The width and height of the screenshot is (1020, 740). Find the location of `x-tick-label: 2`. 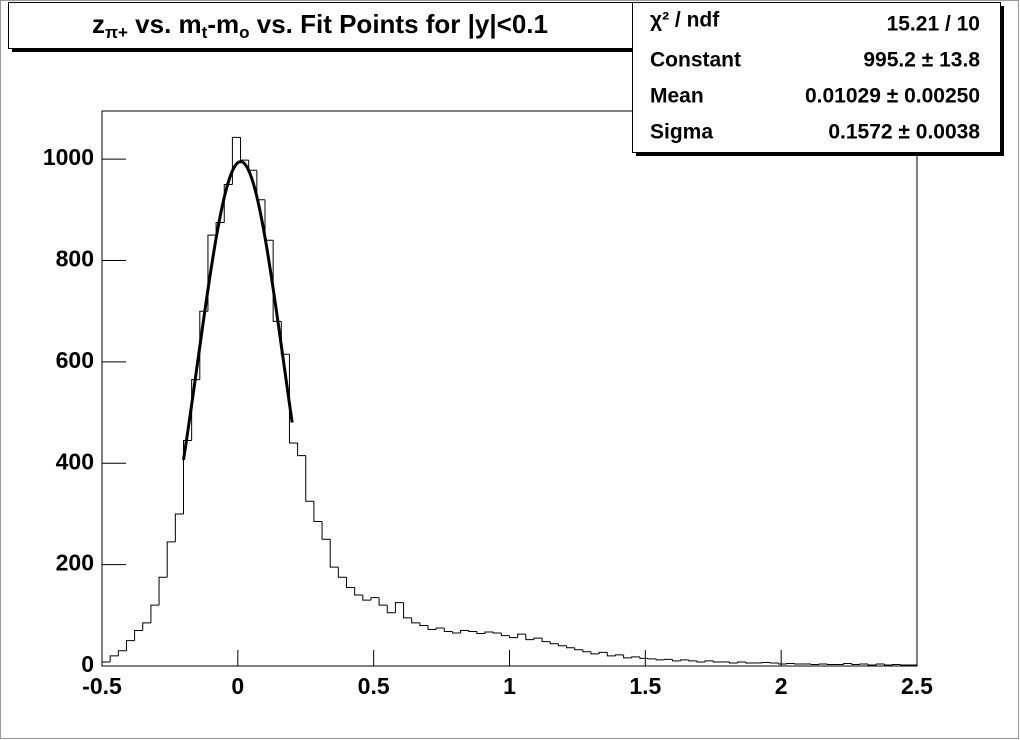

x-tick-label: 2 is located at coordinates (781, 686).